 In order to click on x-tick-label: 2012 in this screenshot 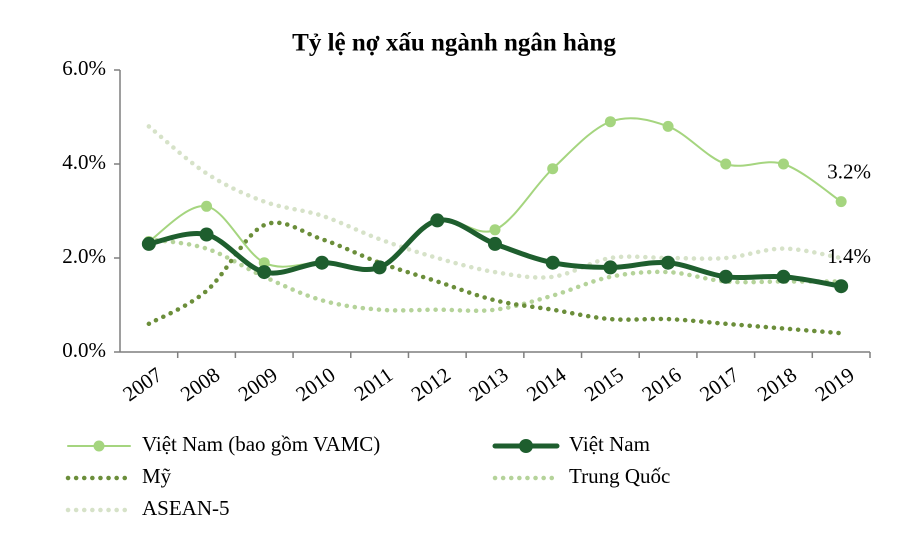, I will do `click(431, 384)`.